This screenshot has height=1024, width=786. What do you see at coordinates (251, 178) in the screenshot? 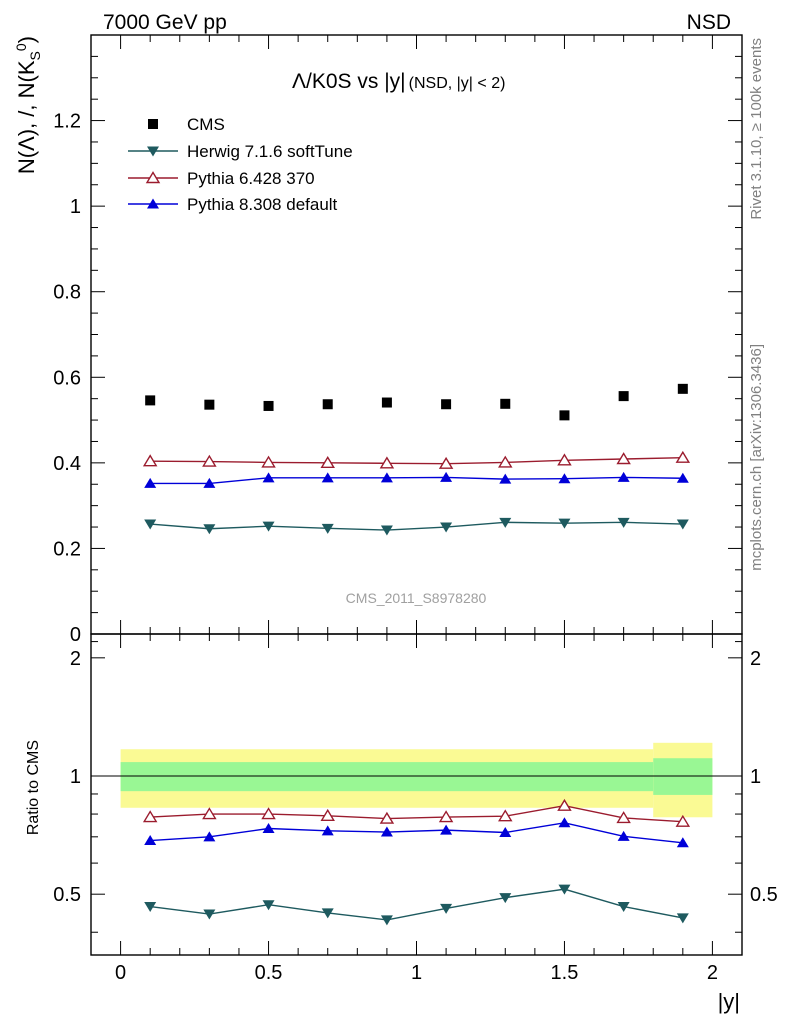
I see `pythia6-legend-label: Pythia 6.428 370` at bounding box center [251, 178].